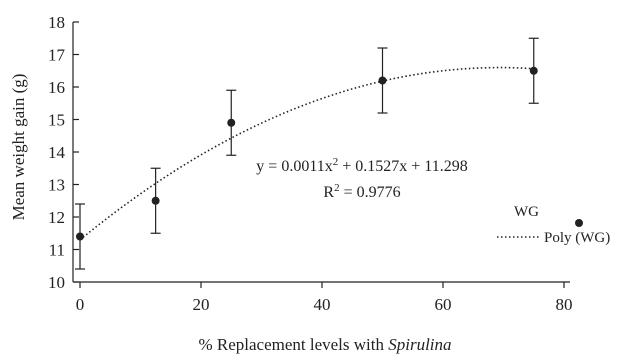  What do you see at coordinates (56, 217) in the screenshot?
I see `y-tick-label: 12` at bounding box center [56, 217].